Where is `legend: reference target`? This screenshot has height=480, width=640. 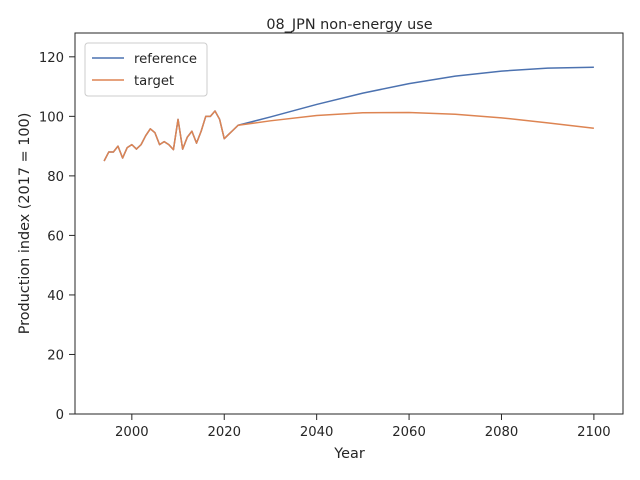 legend: reference target is located at coordinates (146, 69).